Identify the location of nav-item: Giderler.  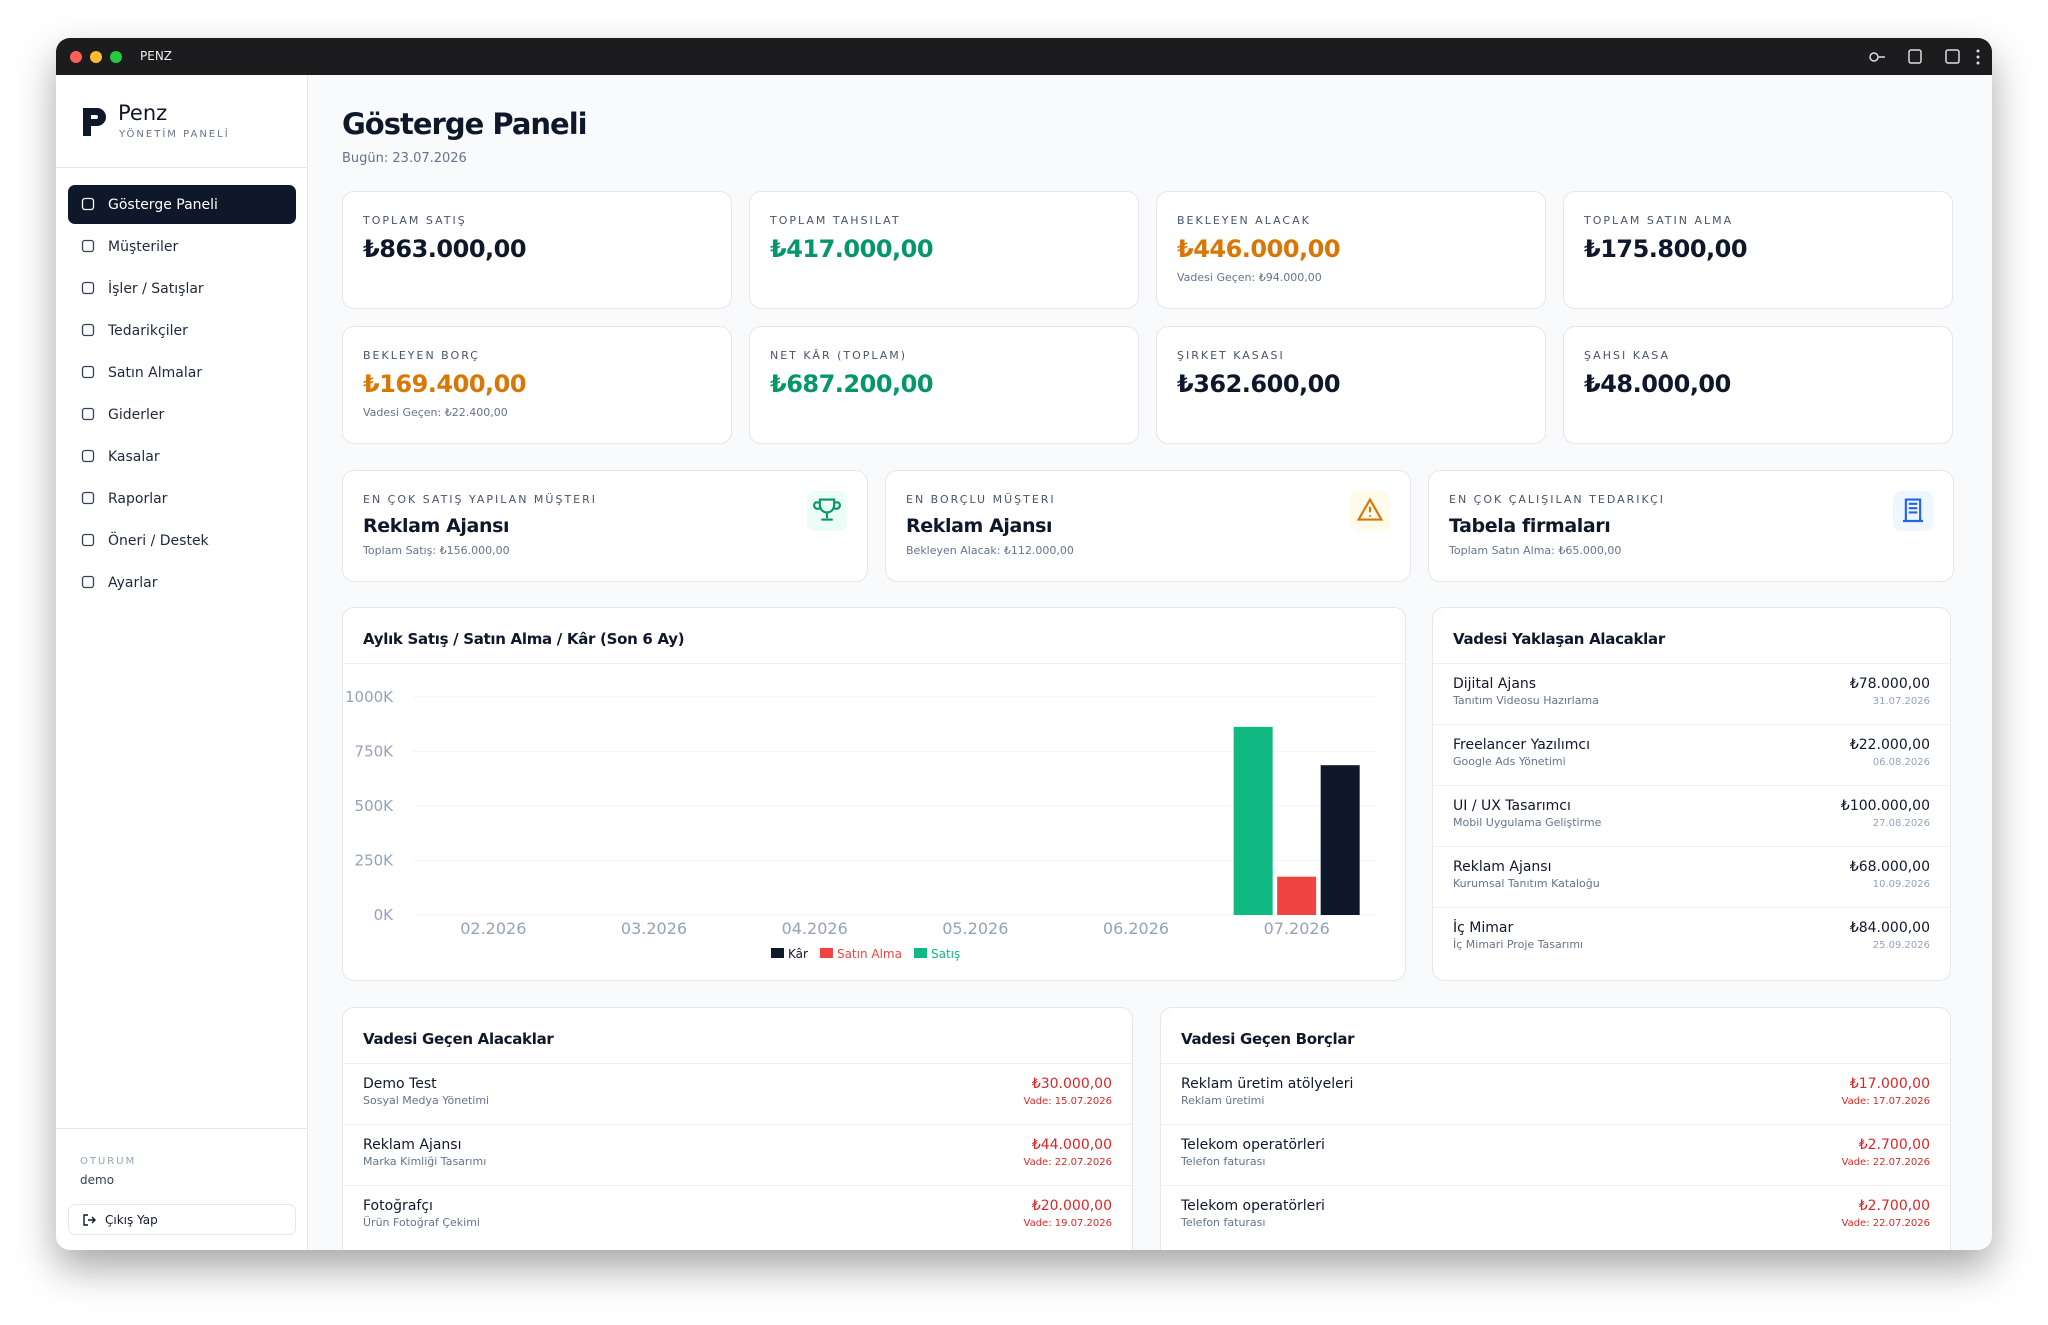
(182, 414).